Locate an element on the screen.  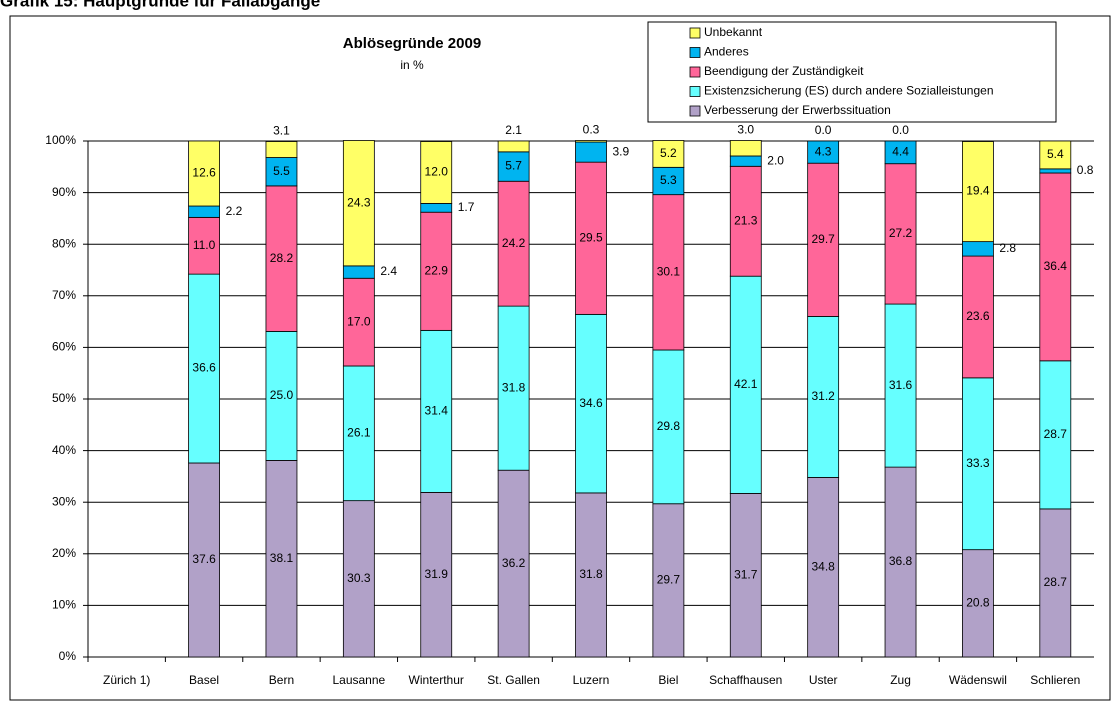
data-label: 42.1 is located at coordinates (746, 384).